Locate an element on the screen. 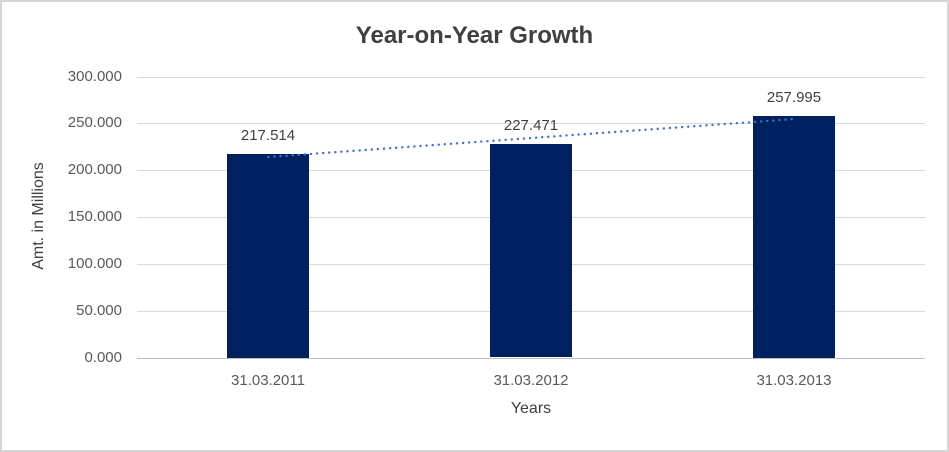  y-axis-tick-label: 100.000 is located at coordinates (94, 263).